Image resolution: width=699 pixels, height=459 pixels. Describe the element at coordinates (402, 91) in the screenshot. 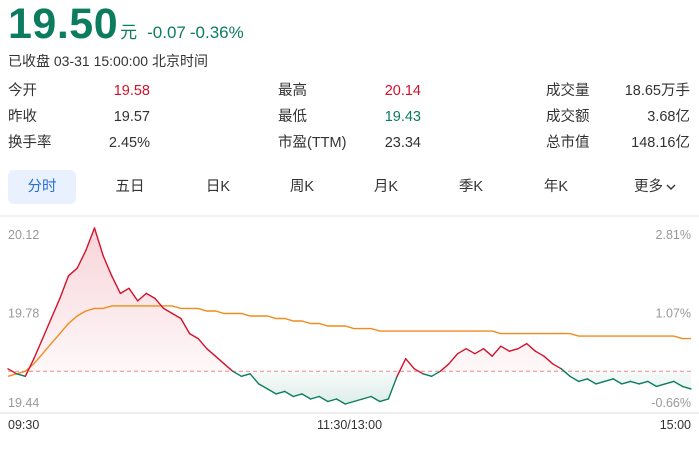

I see `stat-value: 20.14` at that location.